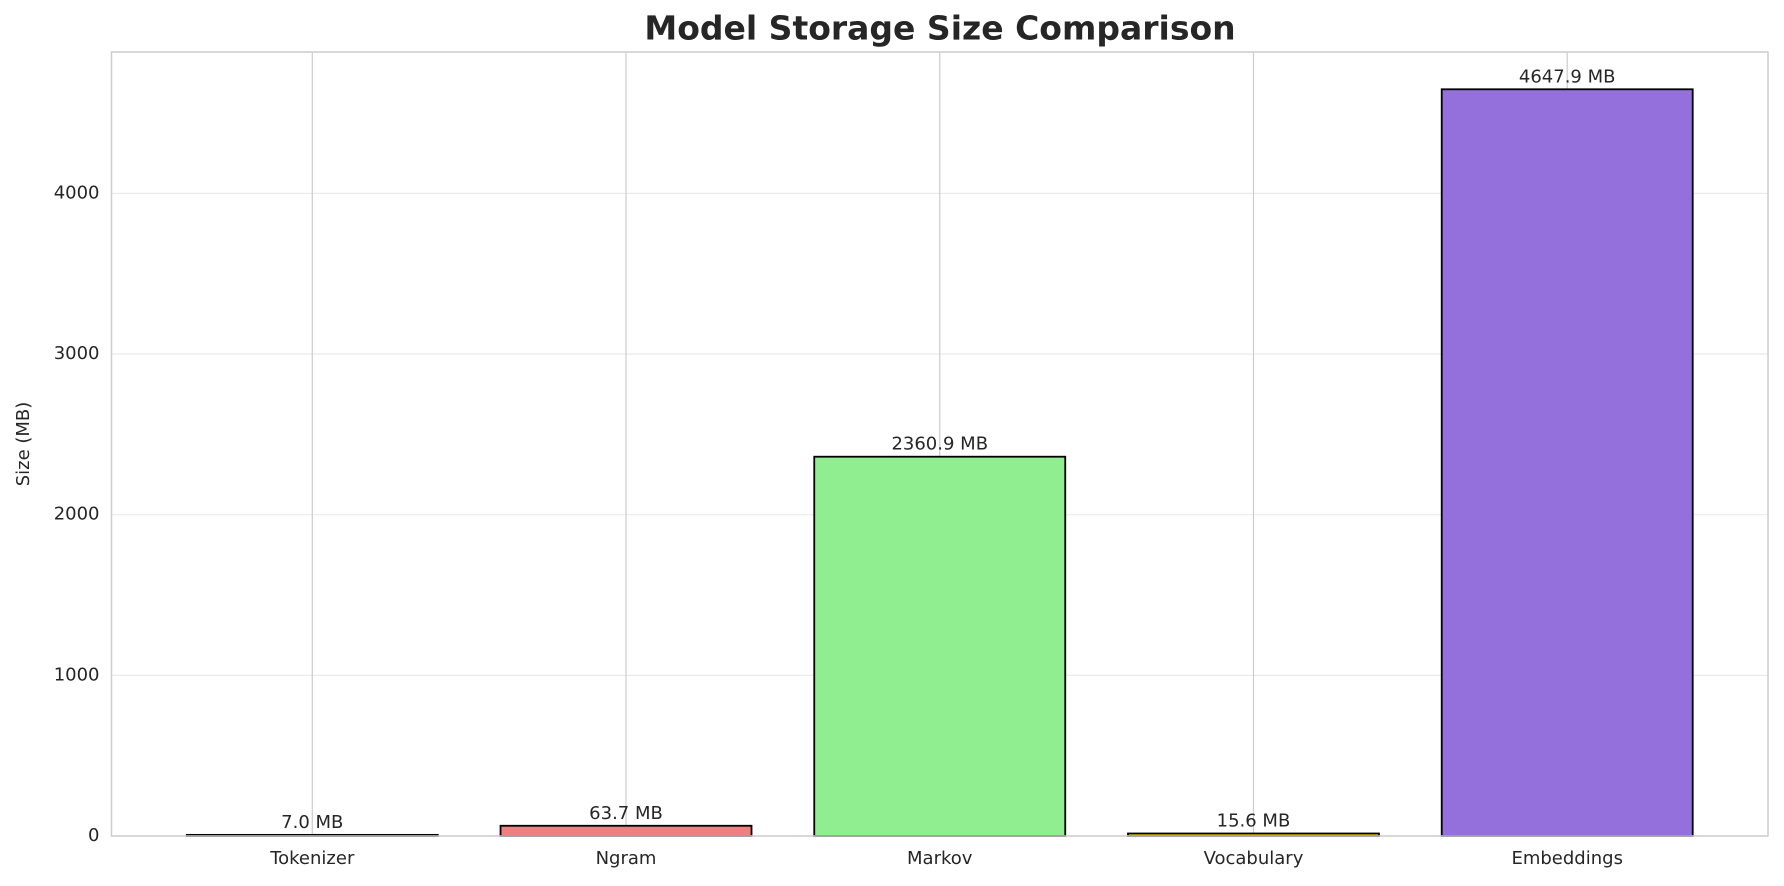  Describe the element at coordinates (1254, 858) in the screenshot. I see `x-tick-label: Vocabulary` at that location.